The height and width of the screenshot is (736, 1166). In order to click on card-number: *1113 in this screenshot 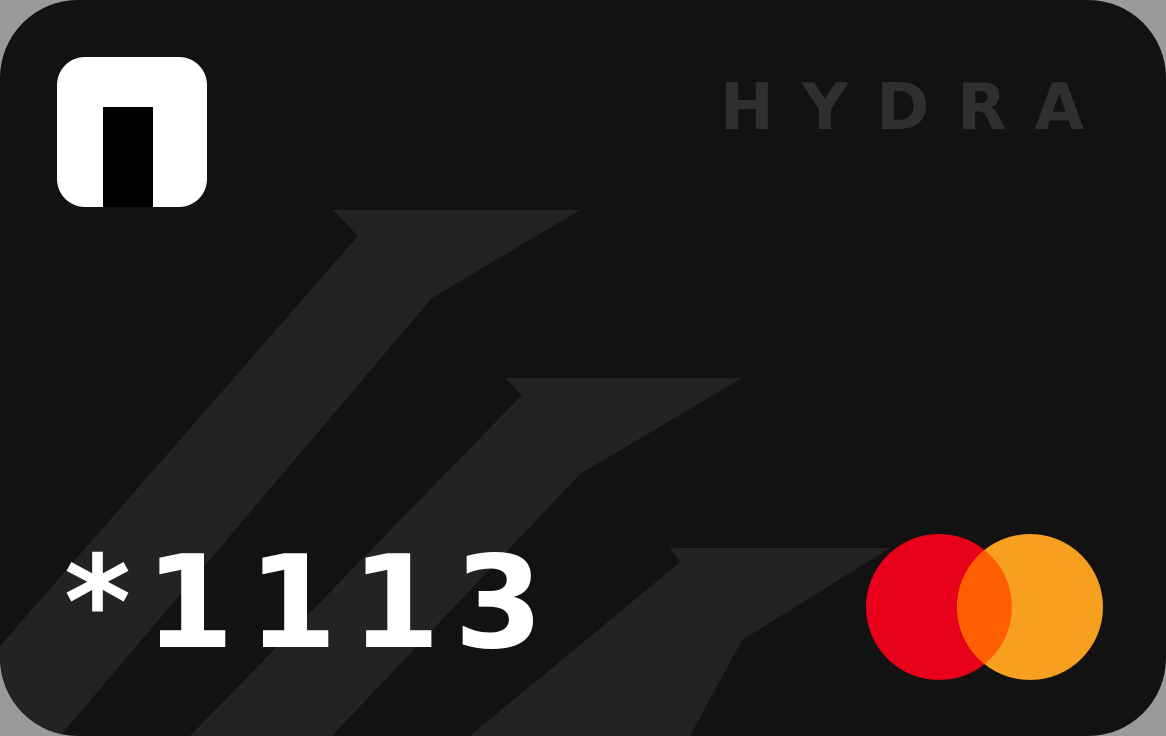, I will do `click(311, 603)`.